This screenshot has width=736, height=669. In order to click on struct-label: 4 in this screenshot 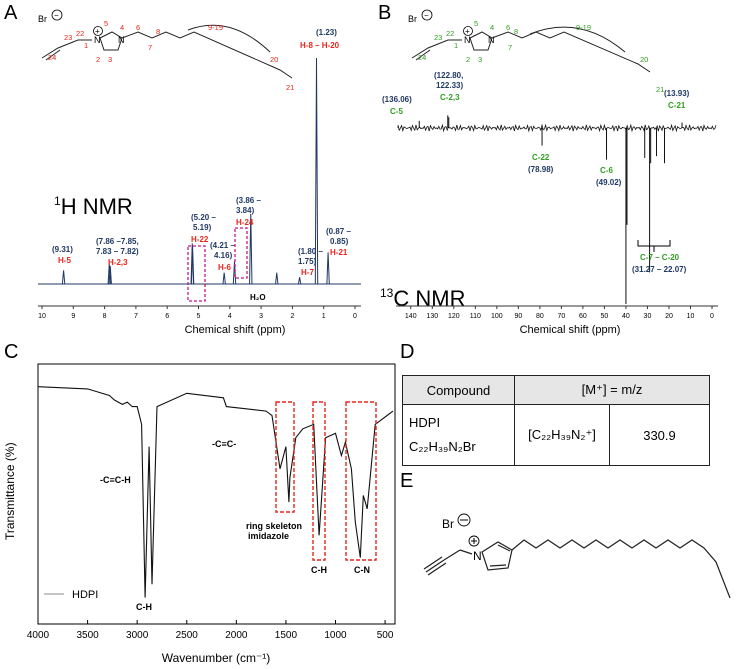, I will do `click(122, 27)`.